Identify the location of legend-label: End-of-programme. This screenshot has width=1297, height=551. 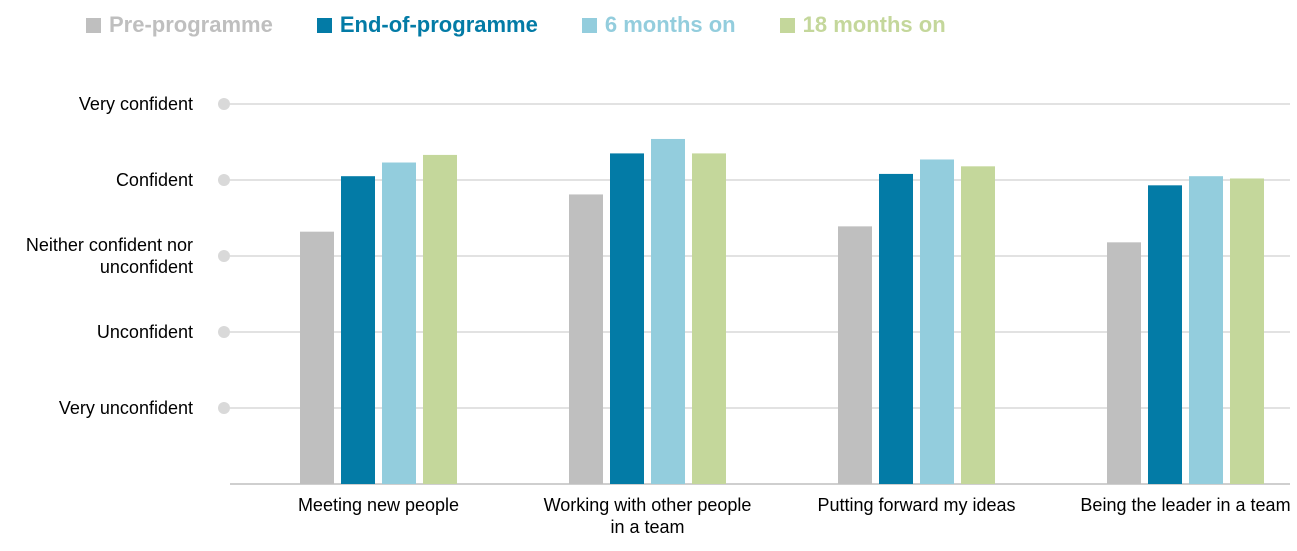
(438, 24).